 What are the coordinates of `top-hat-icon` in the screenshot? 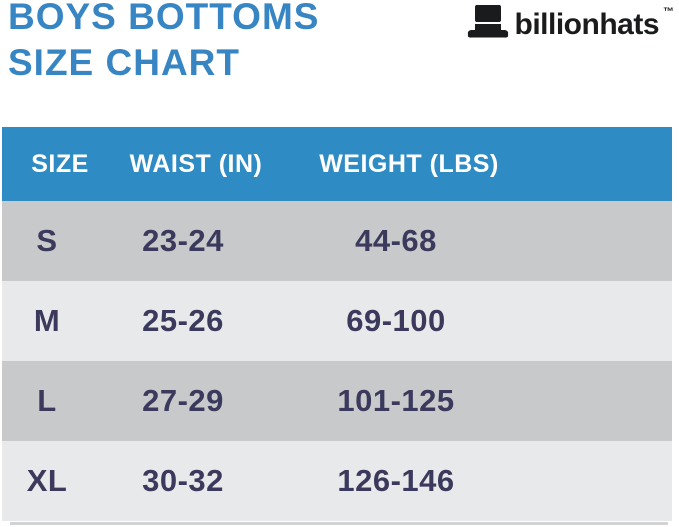 It's located at (488, 22).